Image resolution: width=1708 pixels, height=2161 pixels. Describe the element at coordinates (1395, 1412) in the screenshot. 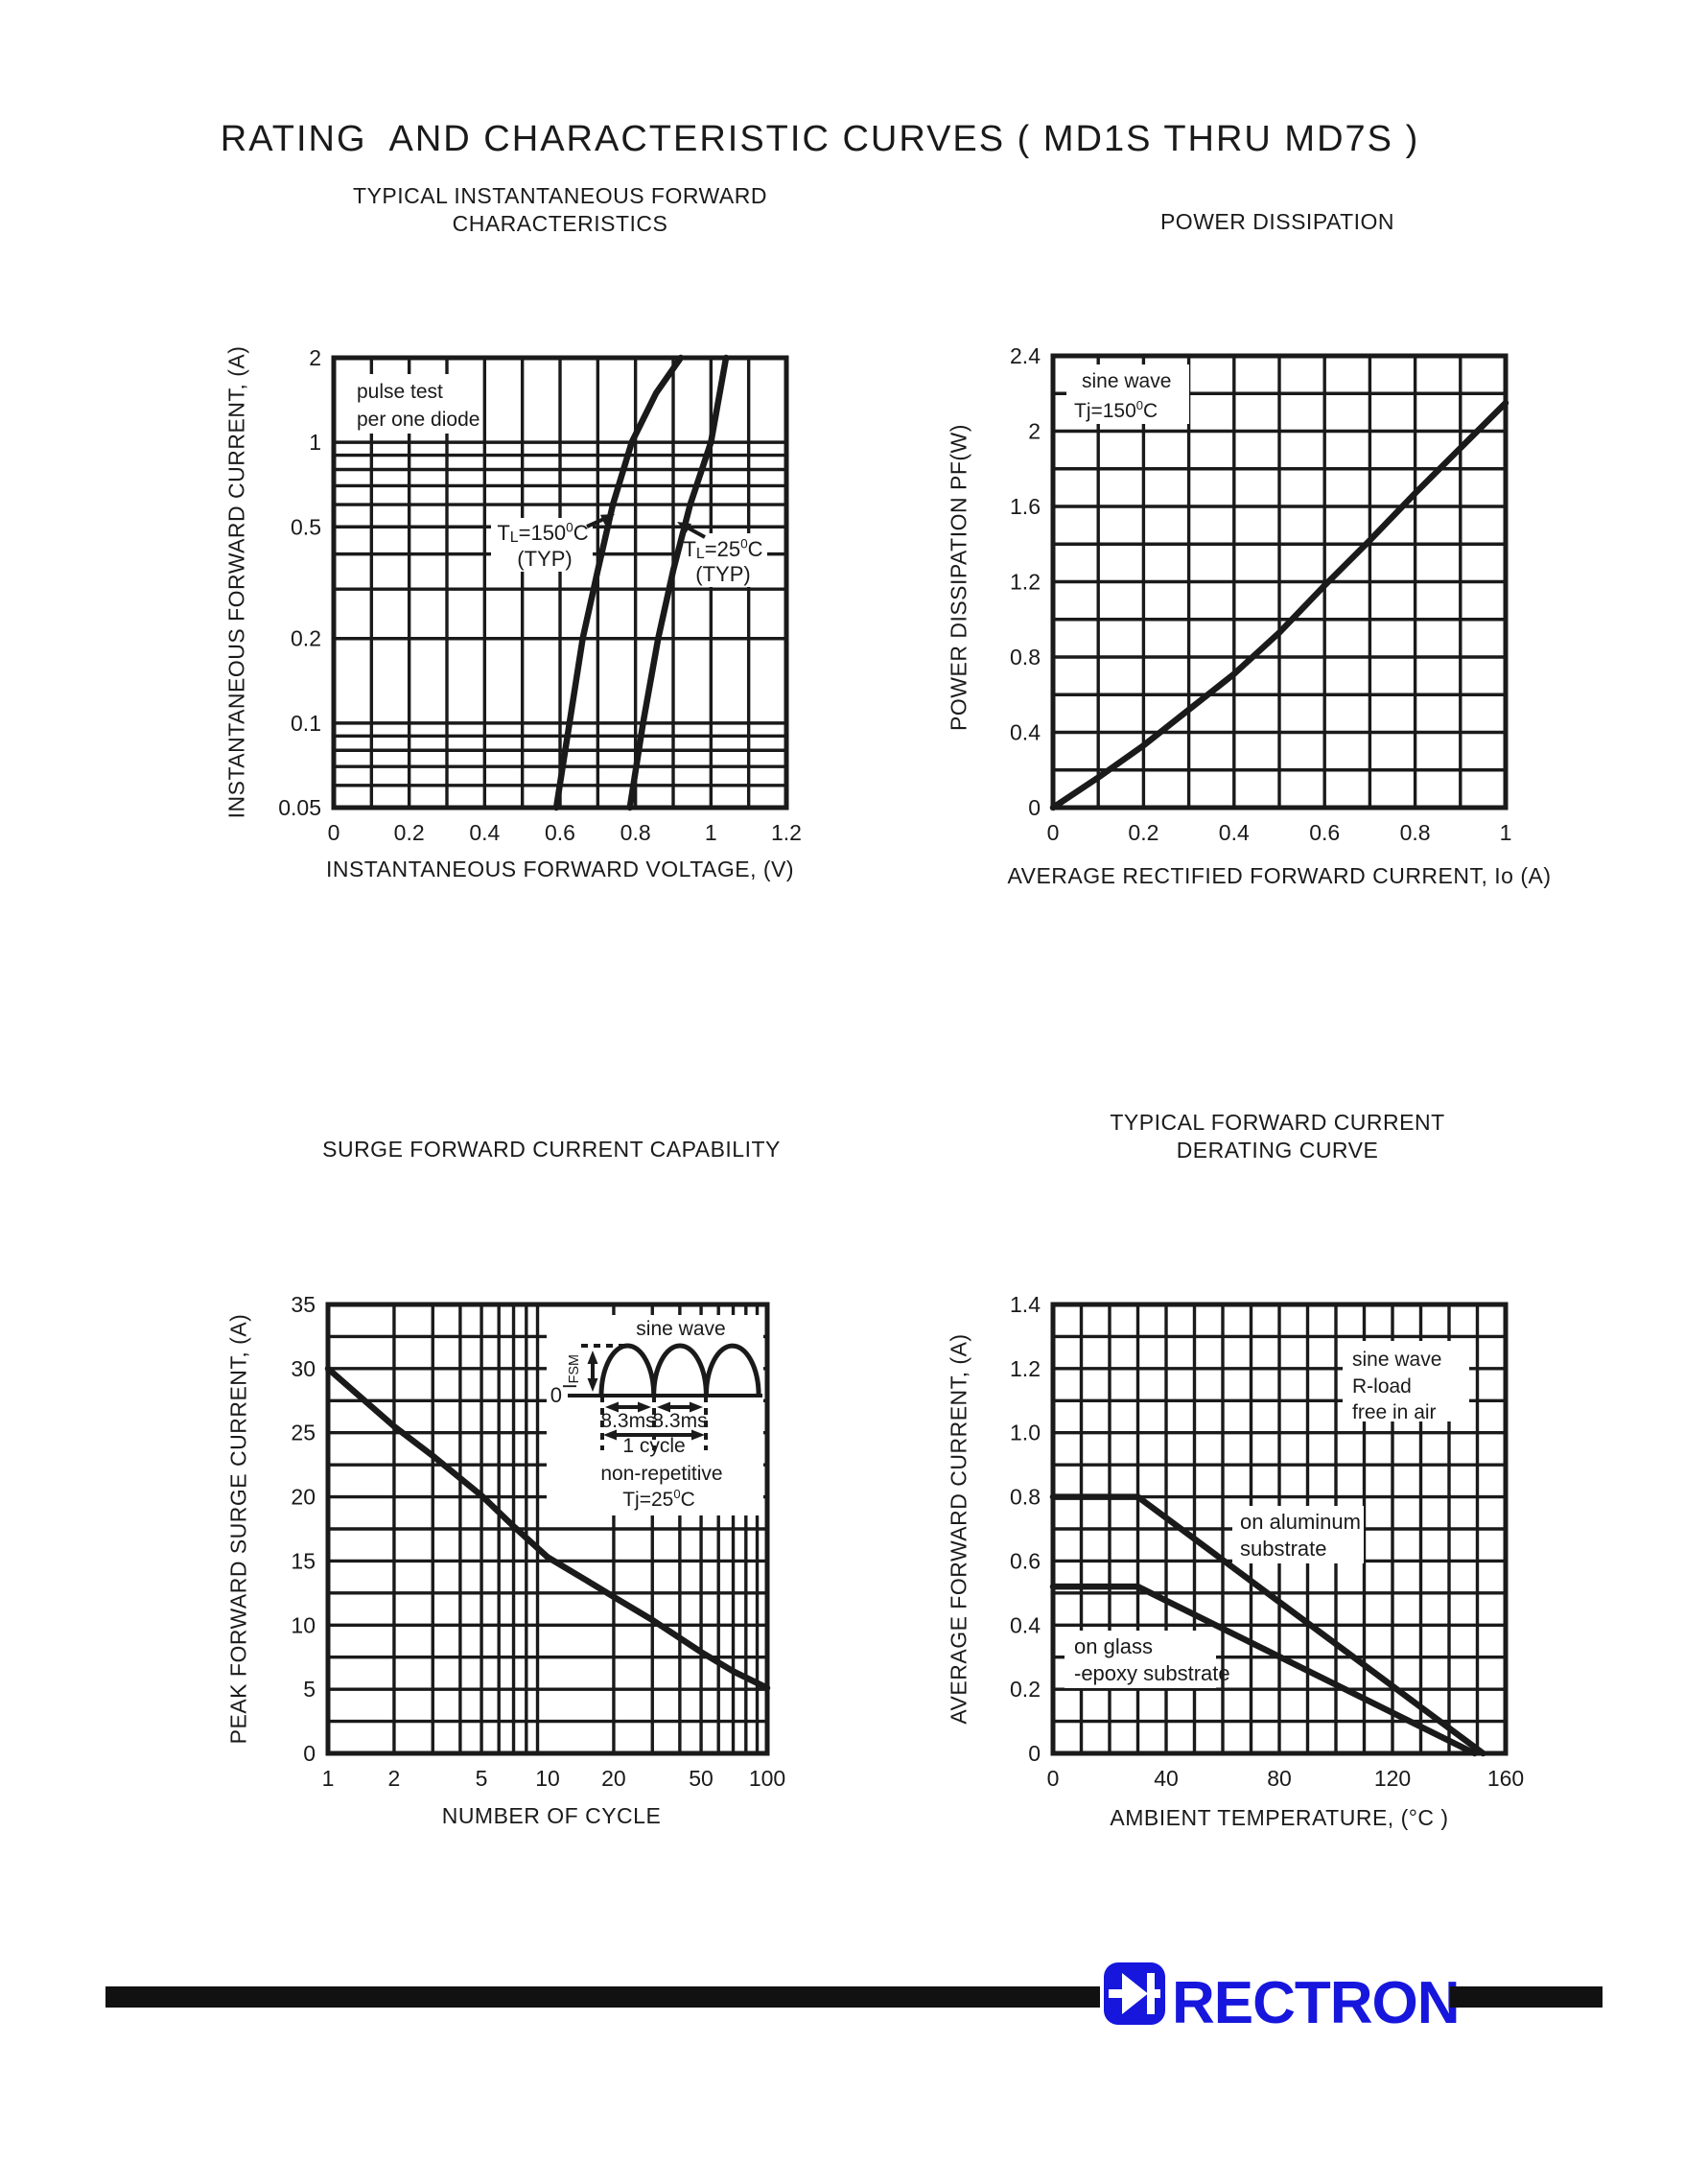

I see `svg-text: free in air` at that location.